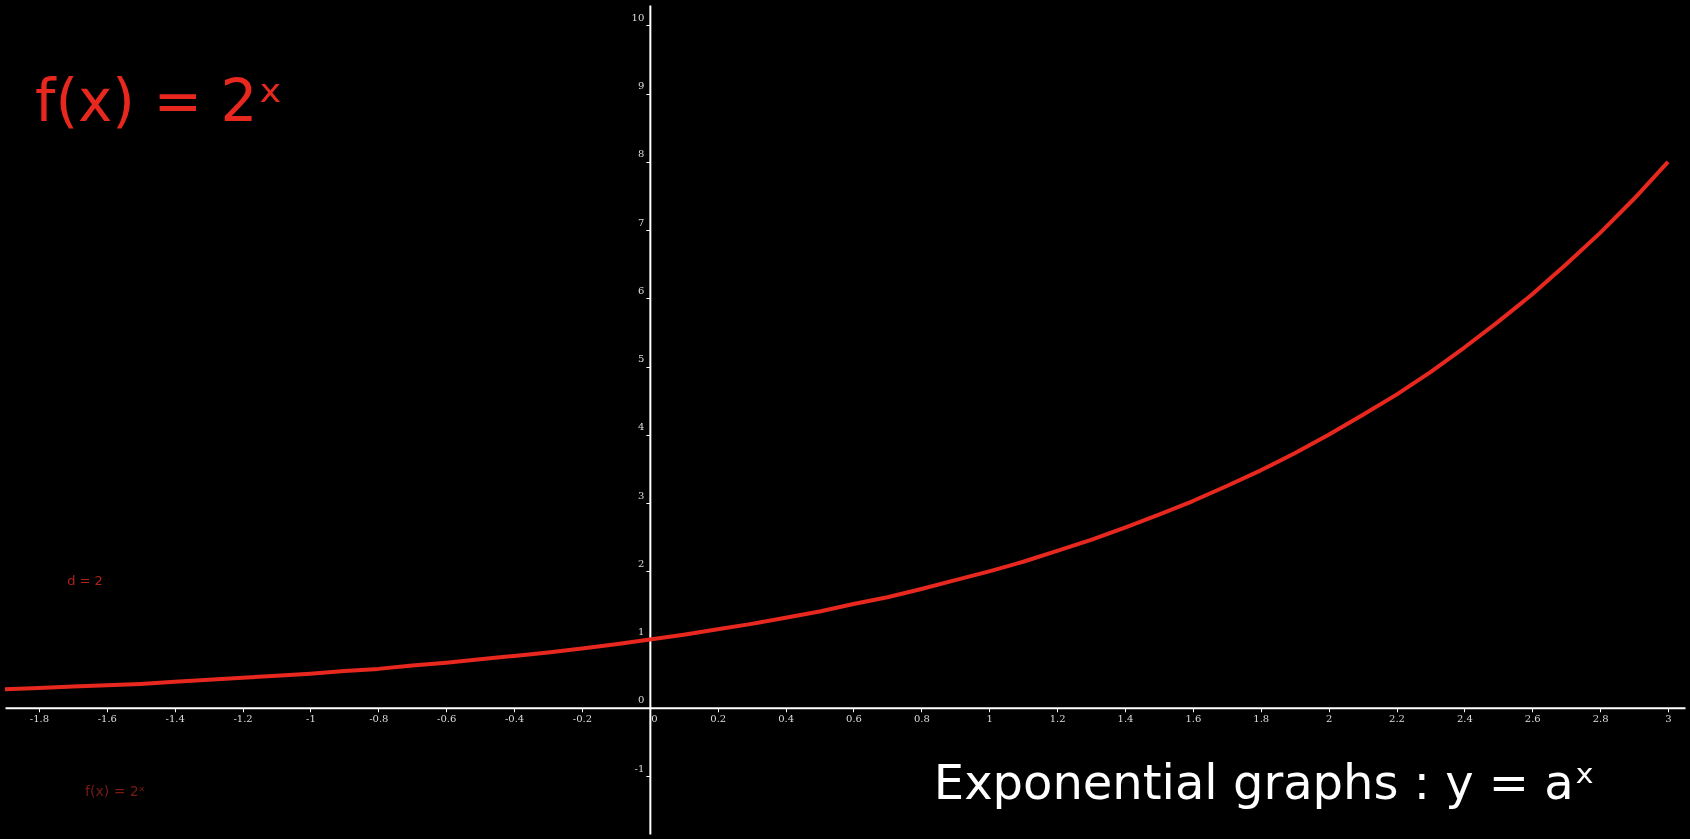 This screenshot has width=1690, height=839. Describe the element at coordinates (39, 719) in the screenshot. I see `x-tick-label: -1.8` at that location.